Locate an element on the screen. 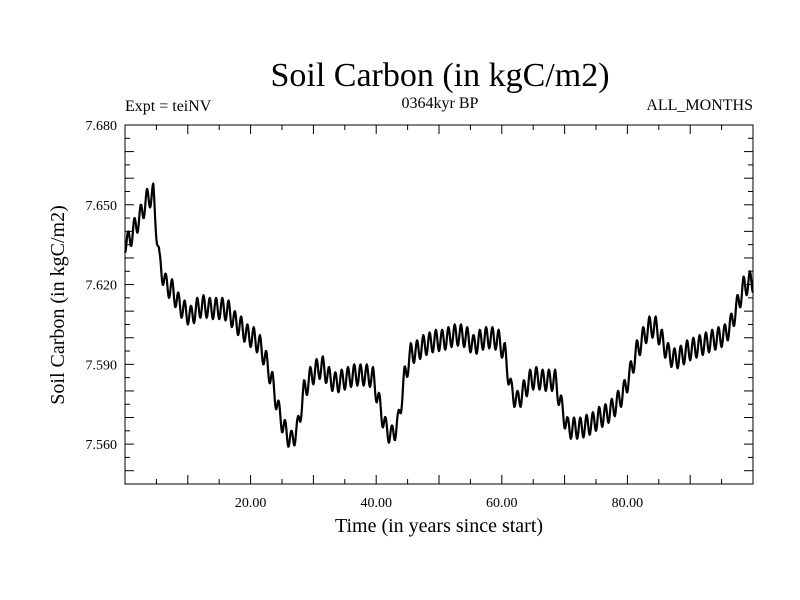 This screenshot has width=800, height=600. y-tick-label: 7.650 is located at coordinates (102, 206).